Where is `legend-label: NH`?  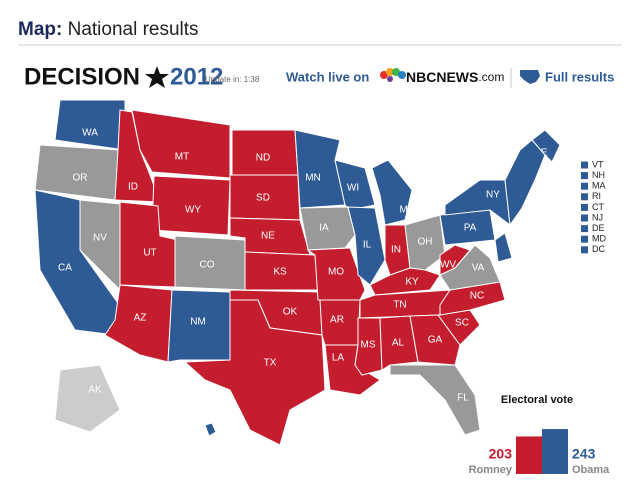
legend-label: NH is located at coordinates (598, 175).